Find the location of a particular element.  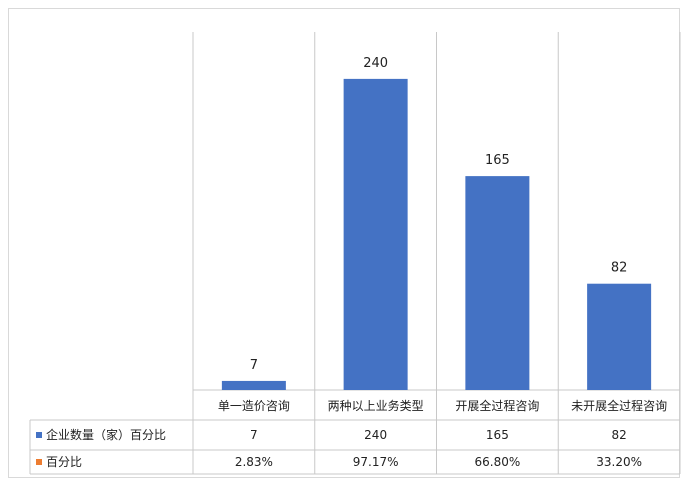

table-cell-value: 240 is located at coordinates (375, 435).